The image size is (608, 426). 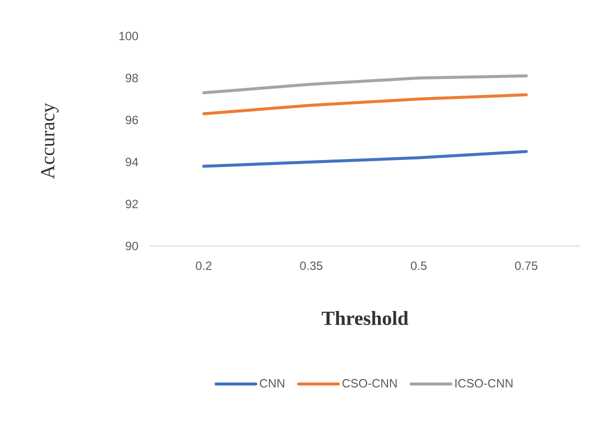 I want to click on x-axis-title: Threshold, so click(x=365, y=318).